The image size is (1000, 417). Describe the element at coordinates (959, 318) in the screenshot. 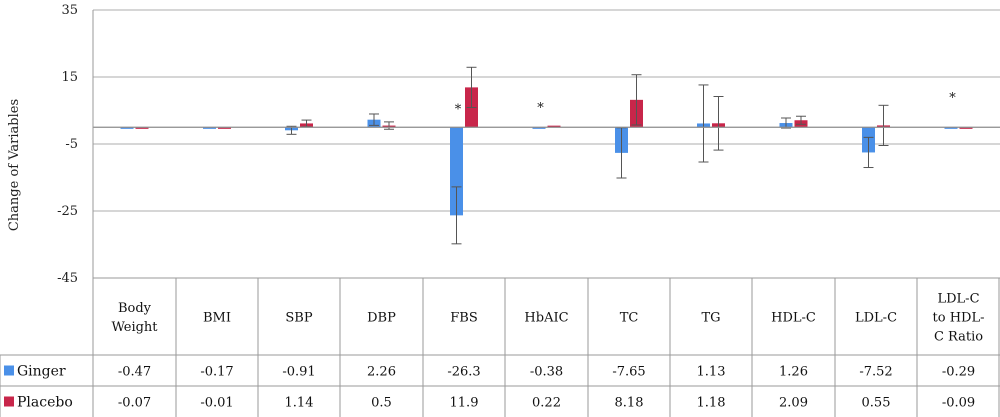

I see `category-label: to HDL-` at that location.